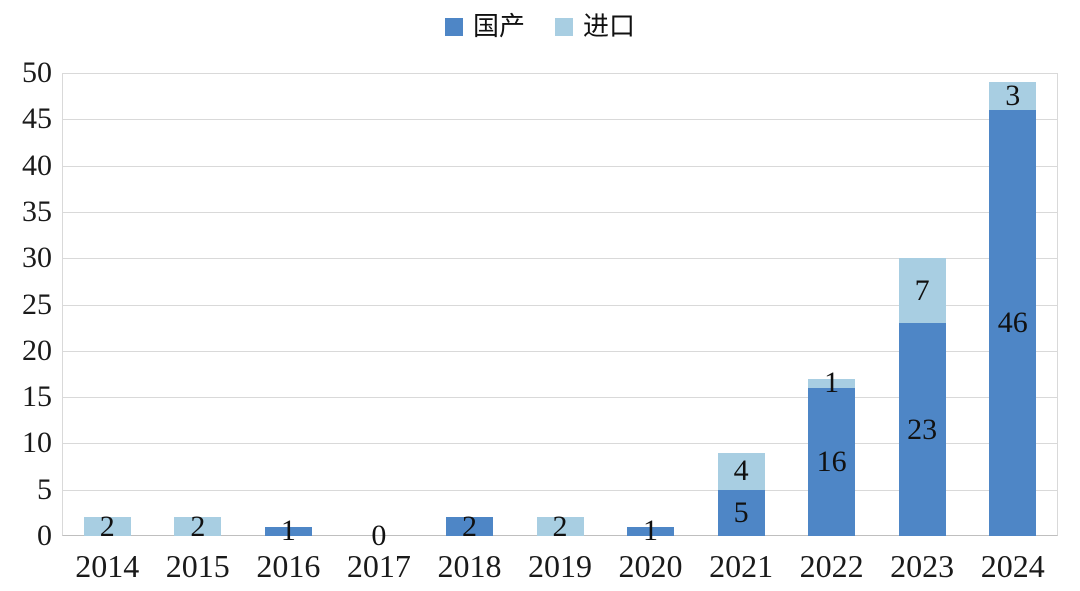 This screenshot has width=1080, height=591. Describe the element at coordinates (37, 443) in the screenshot. I see `y-tick-label: 10` at that location.